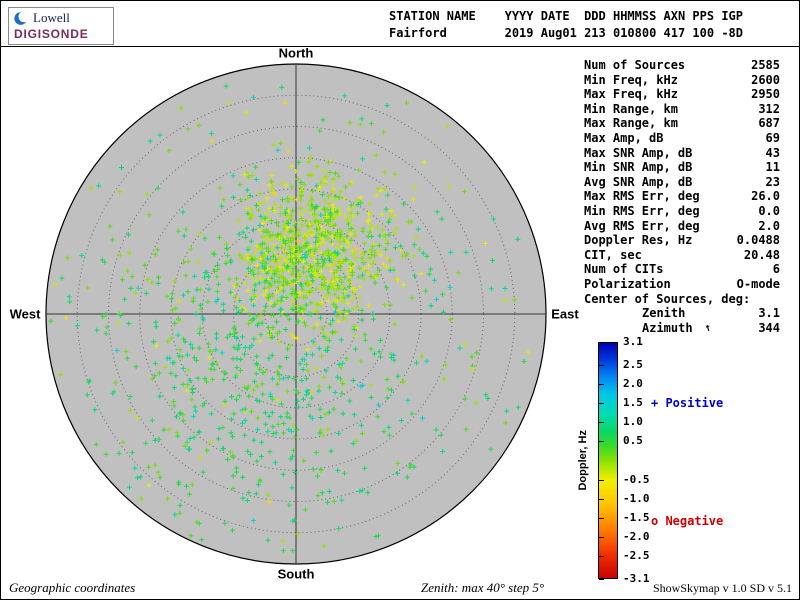 Image resolution: width=800 pixels, height=600 pixels. What do you see at coordinates (682, 123) in the screenshot?
I see `stat-row: Max Range, km 687` at bounding box center [682, 123].